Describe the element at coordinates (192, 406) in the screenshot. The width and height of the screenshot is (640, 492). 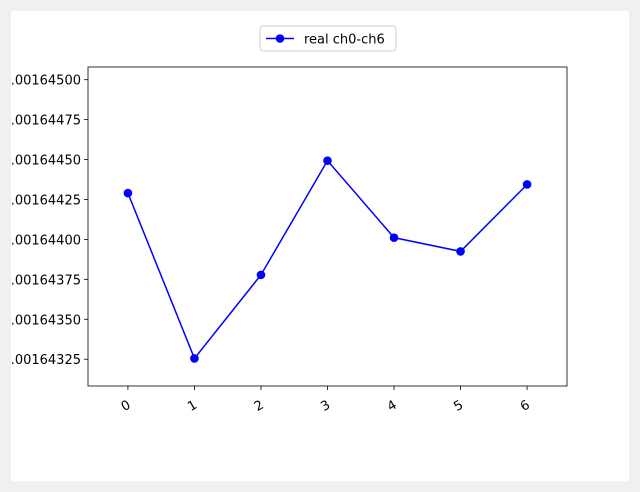
I see `x-tick-label: 1` at that location.